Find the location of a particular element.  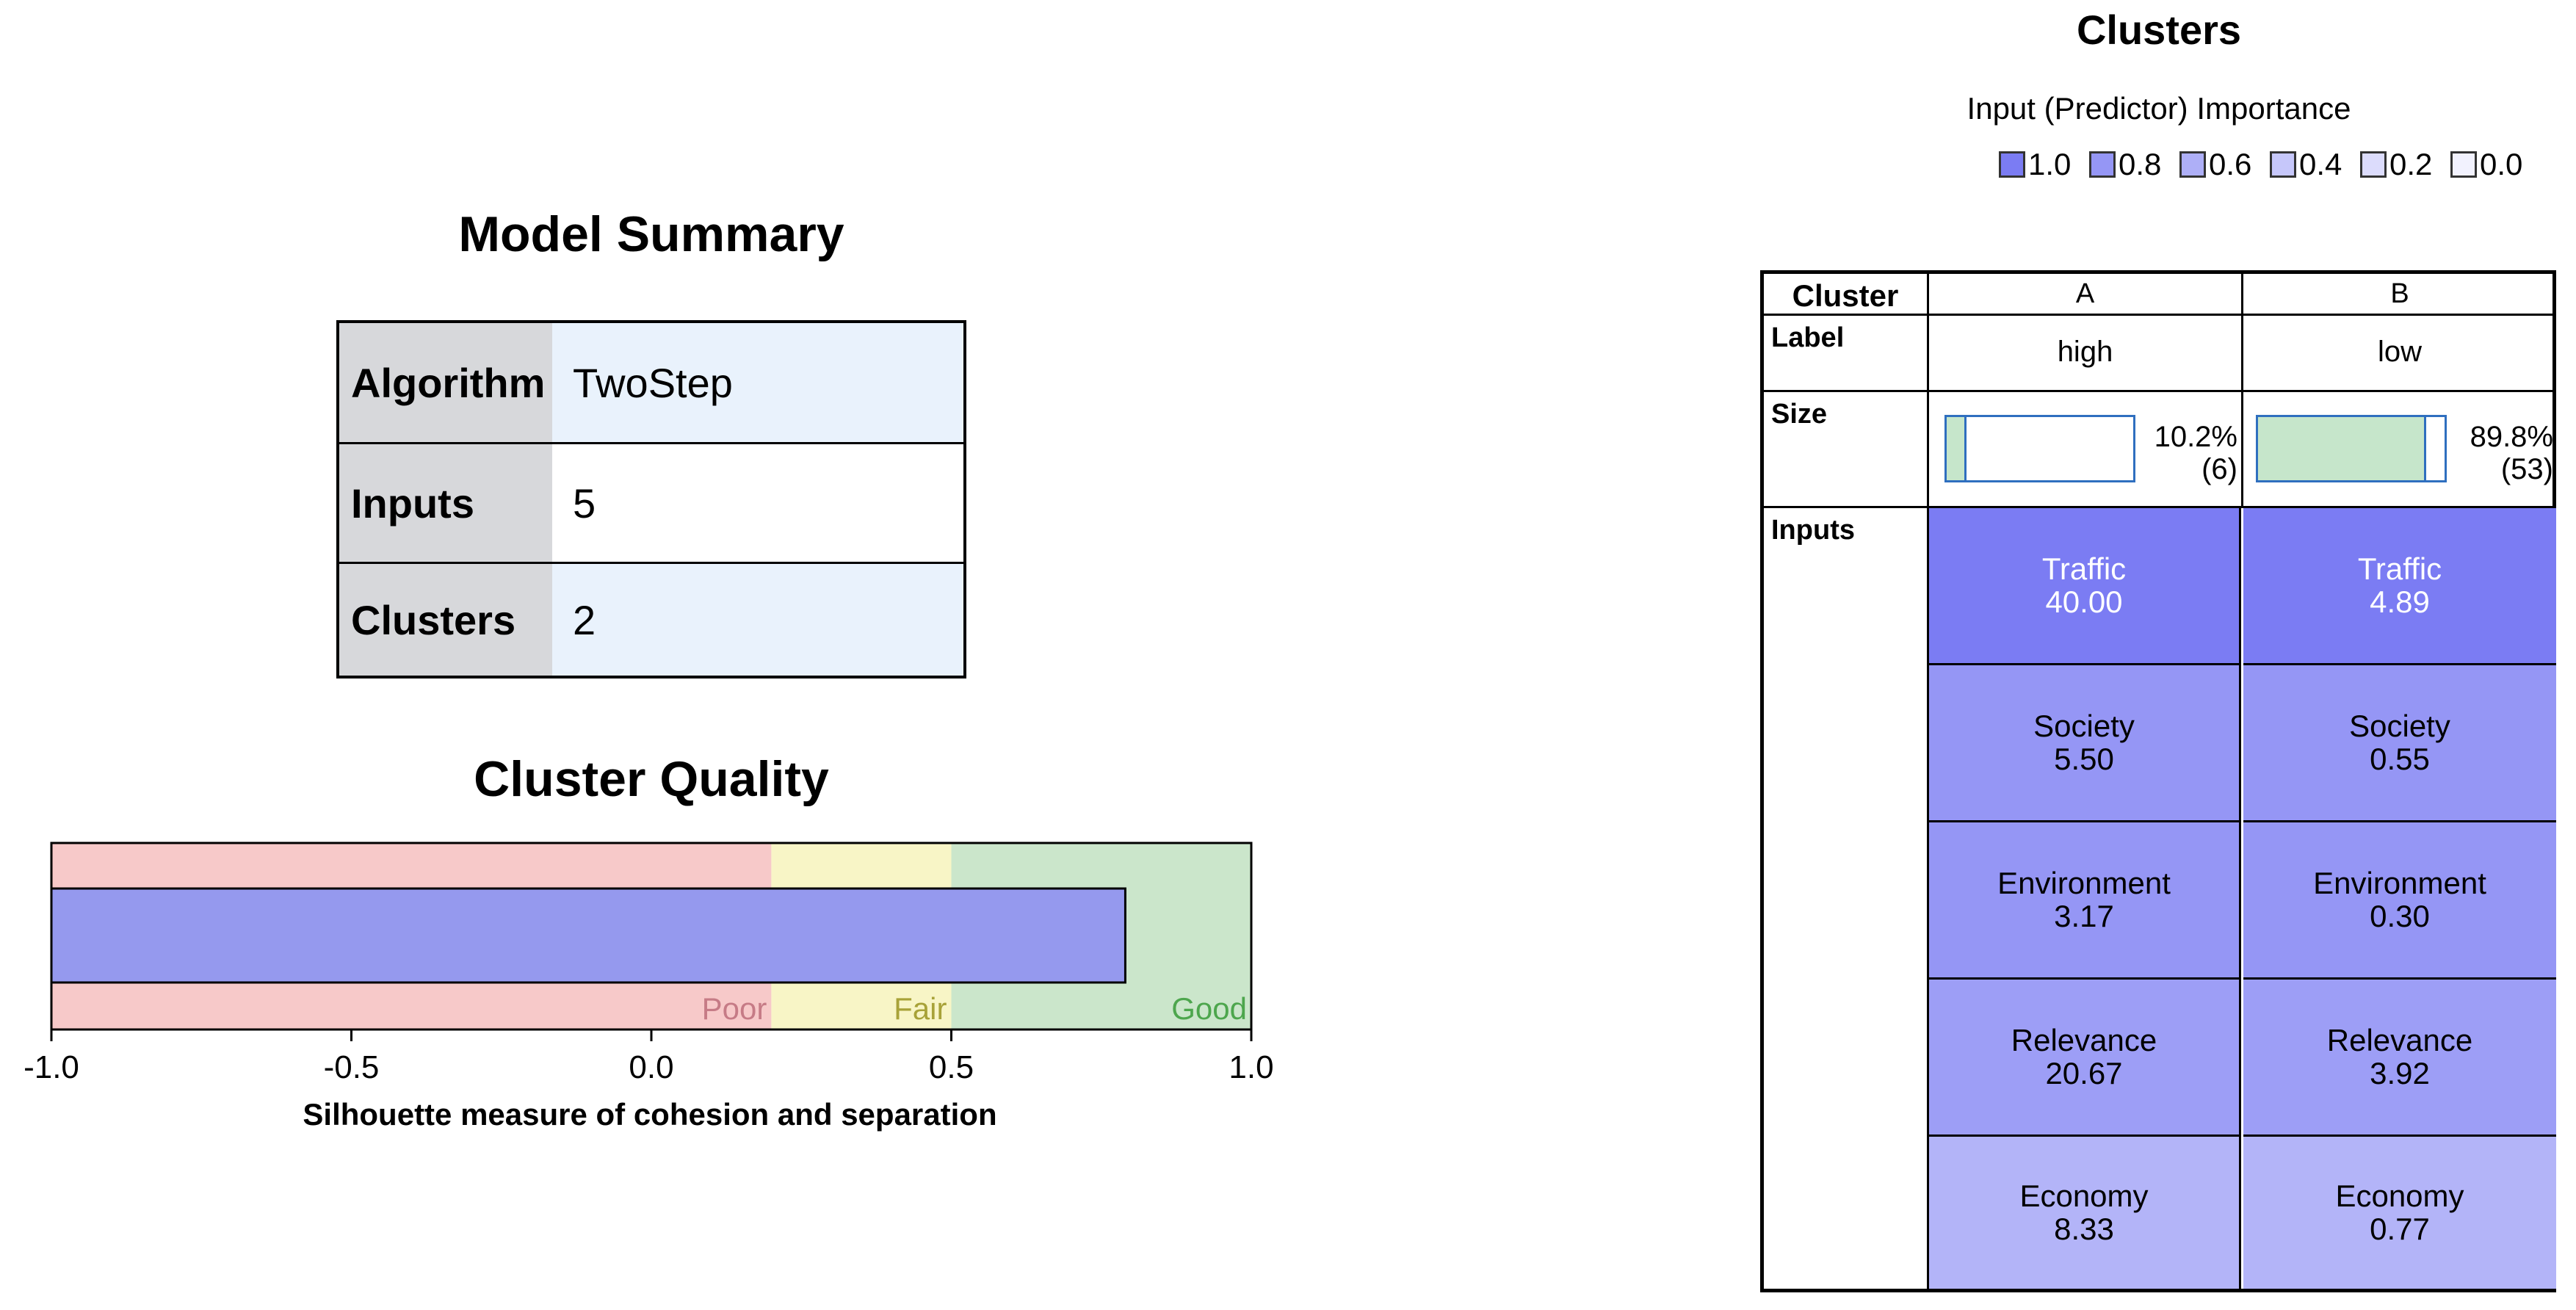

input-value: 0.77 is located at coordinates (2400, 1228).